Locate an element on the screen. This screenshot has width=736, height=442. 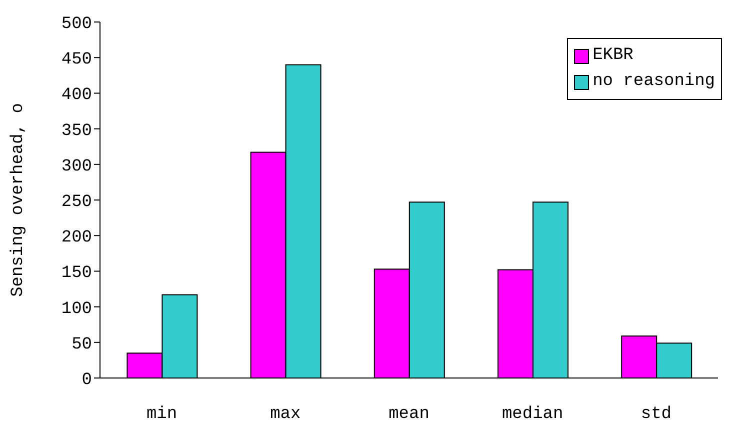
y-tick-label: 450 is located at coordinates (76, 60).